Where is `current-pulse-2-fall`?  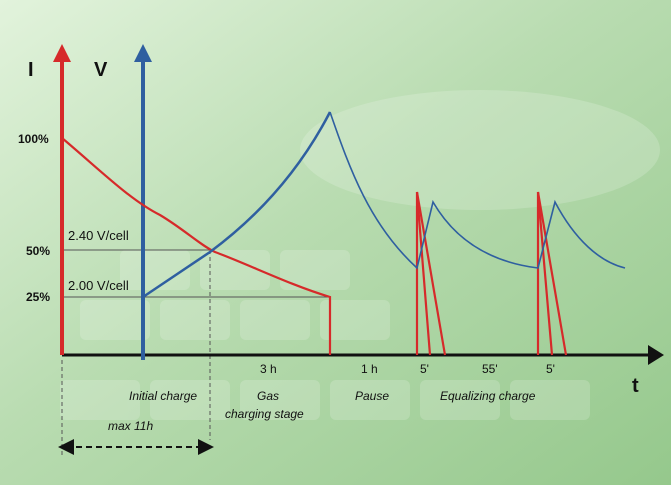
current-pulse-2-fall is located at coordinates (552, 273).